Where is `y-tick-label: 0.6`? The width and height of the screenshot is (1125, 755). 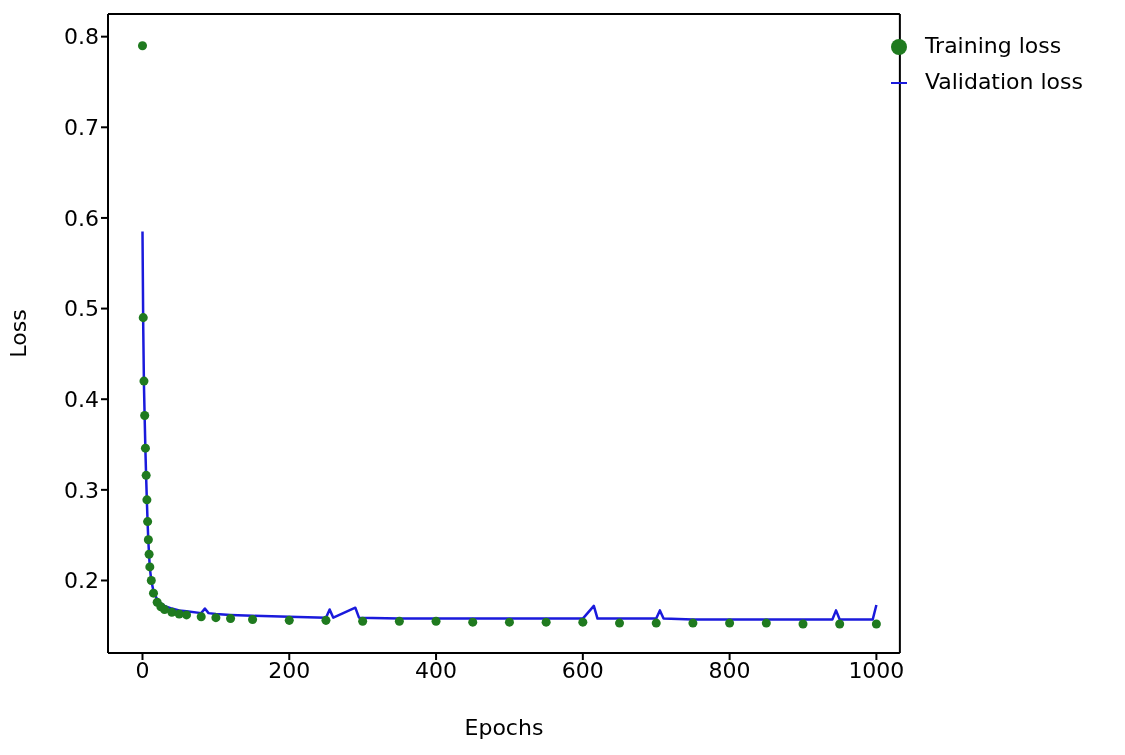
y-tick-label: 0.6 is located at coordinates (81, 218).